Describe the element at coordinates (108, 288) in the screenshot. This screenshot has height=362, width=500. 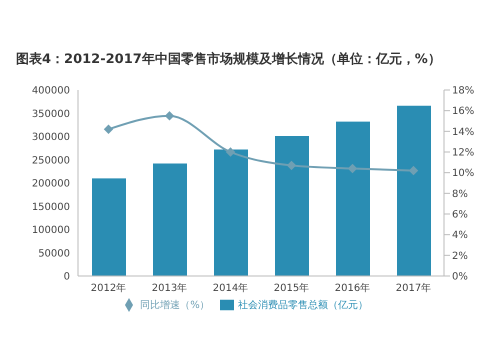
I see `x-tick-label: 2012年` at that location.